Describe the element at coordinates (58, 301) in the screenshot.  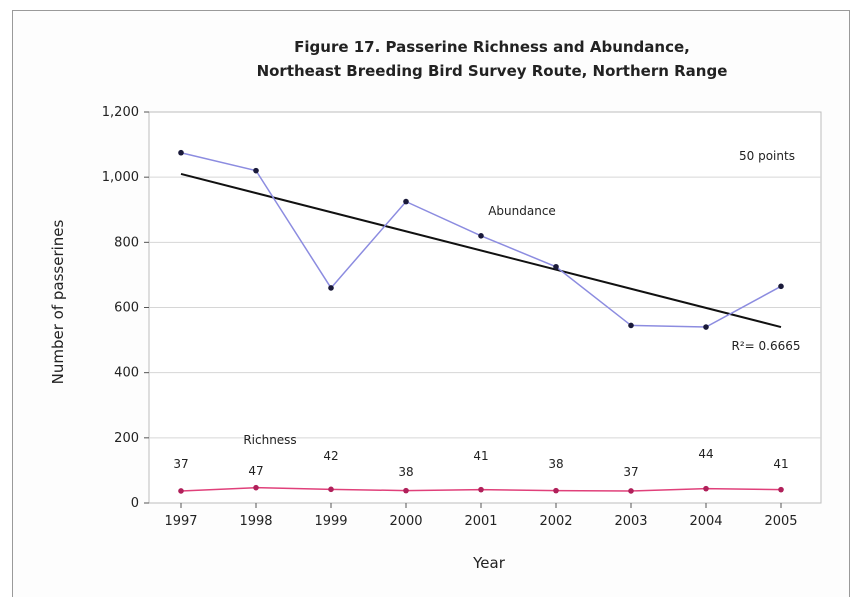
I see `y-axis-label: Number of passerines` at that location.